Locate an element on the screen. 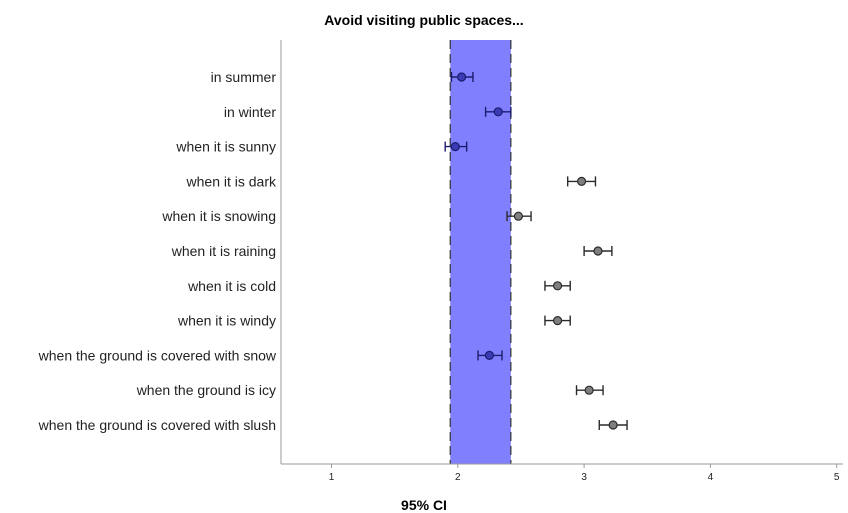 This screenshot has height=513, width=848. category-label: when it is windy is located at coordinates (226, 321).